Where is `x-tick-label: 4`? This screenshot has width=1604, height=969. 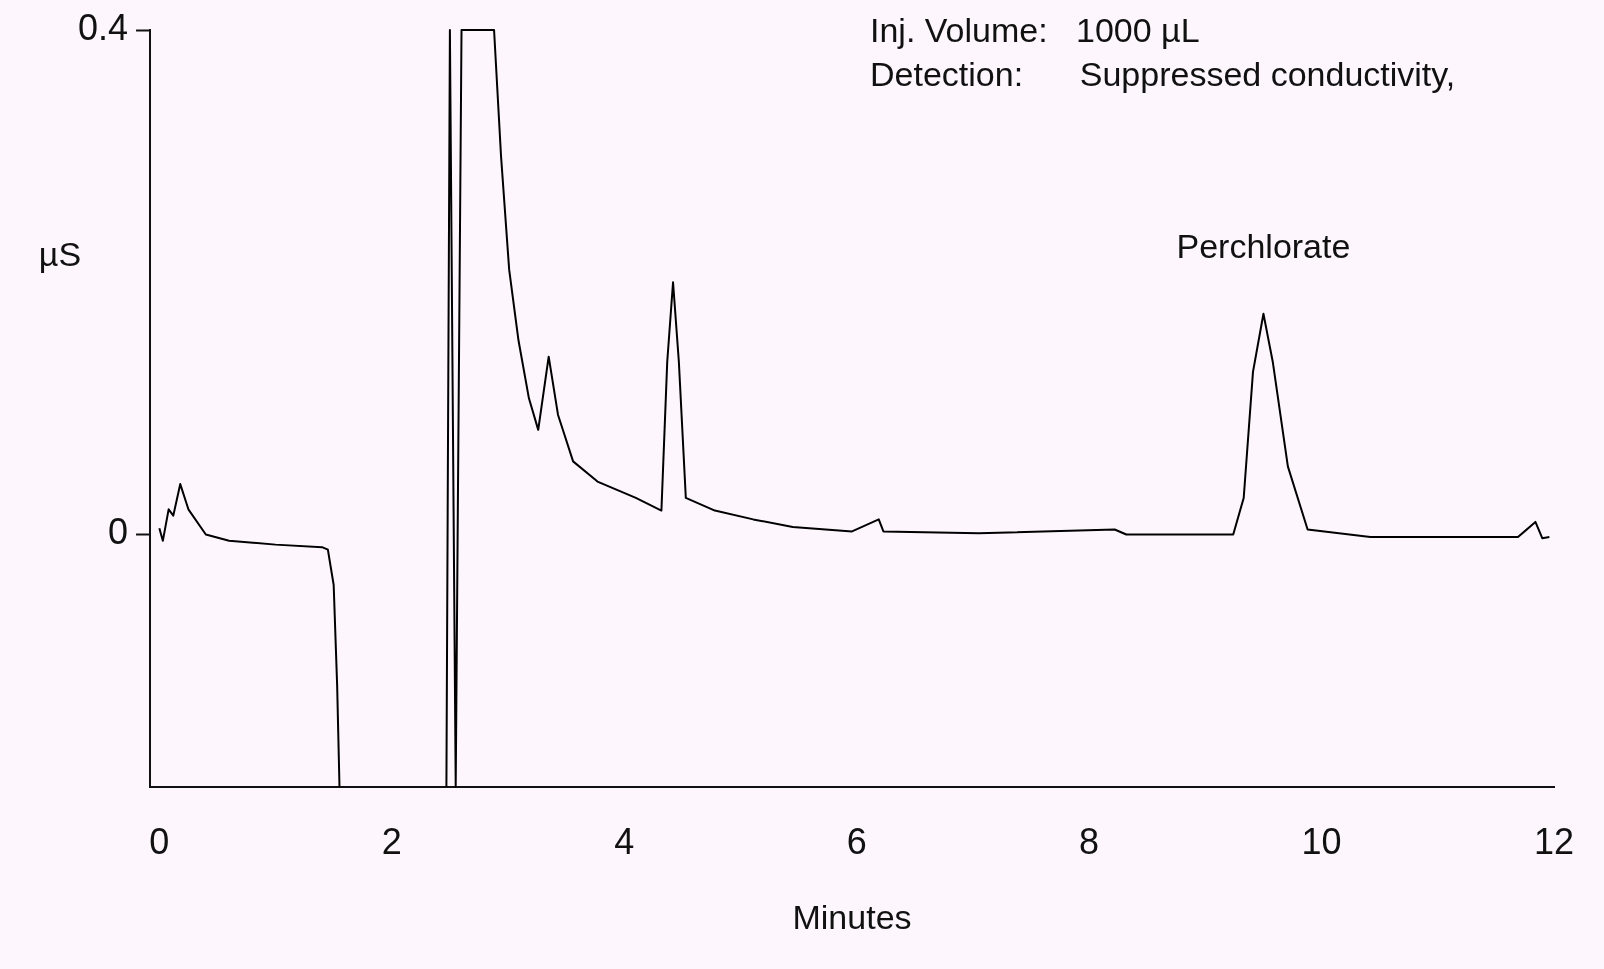 x-tick-label: 4 is located at coordinates (624, 842).